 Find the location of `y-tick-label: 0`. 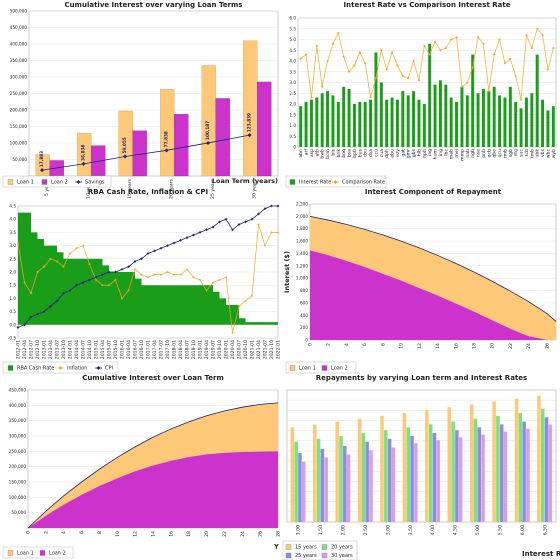

y-tick-label: 0 is located at coordinates (294, 147).